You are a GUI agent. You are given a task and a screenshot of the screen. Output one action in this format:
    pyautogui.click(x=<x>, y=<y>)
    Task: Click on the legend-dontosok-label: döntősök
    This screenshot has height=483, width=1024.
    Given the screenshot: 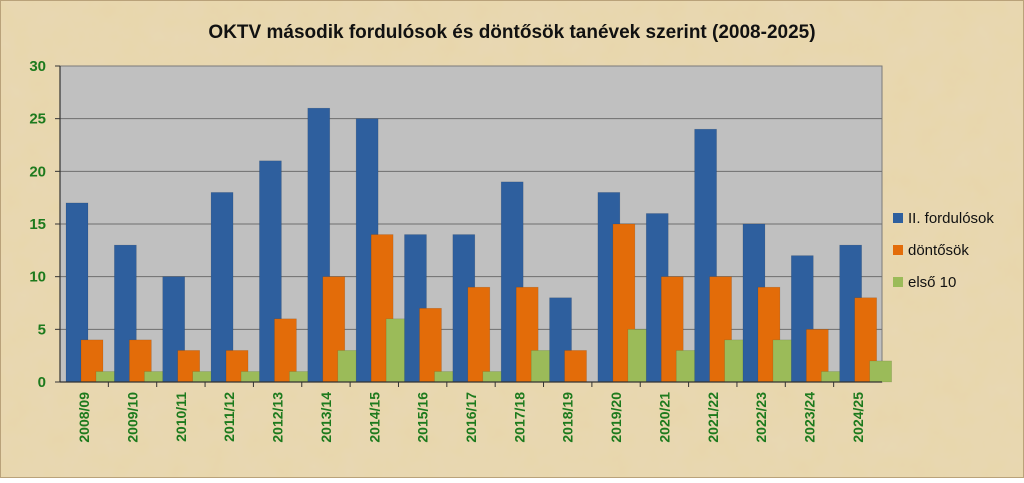 What is the action you would take?
    pyautogui.click(x=938, y=250)
    